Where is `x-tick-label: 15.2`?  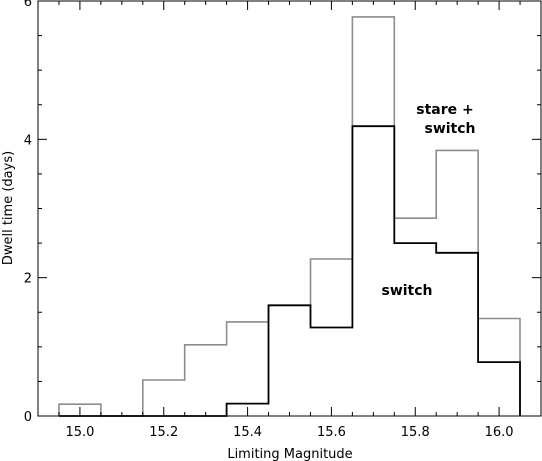 x-tick-label: 15.2 is located at coordinates (163, 432).